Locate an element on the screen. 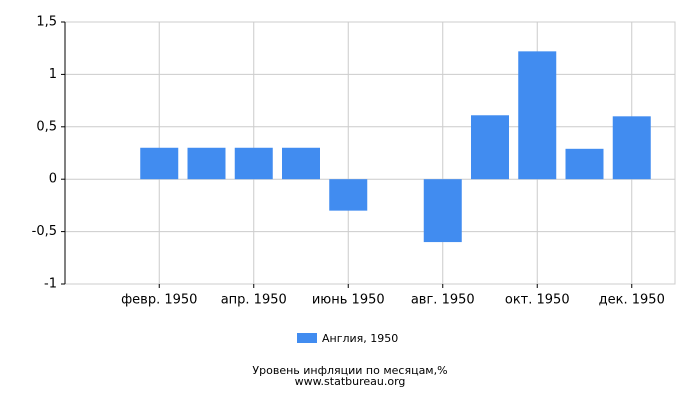  legend-label: Англия, 1950 is located at coordinates (360, 338).